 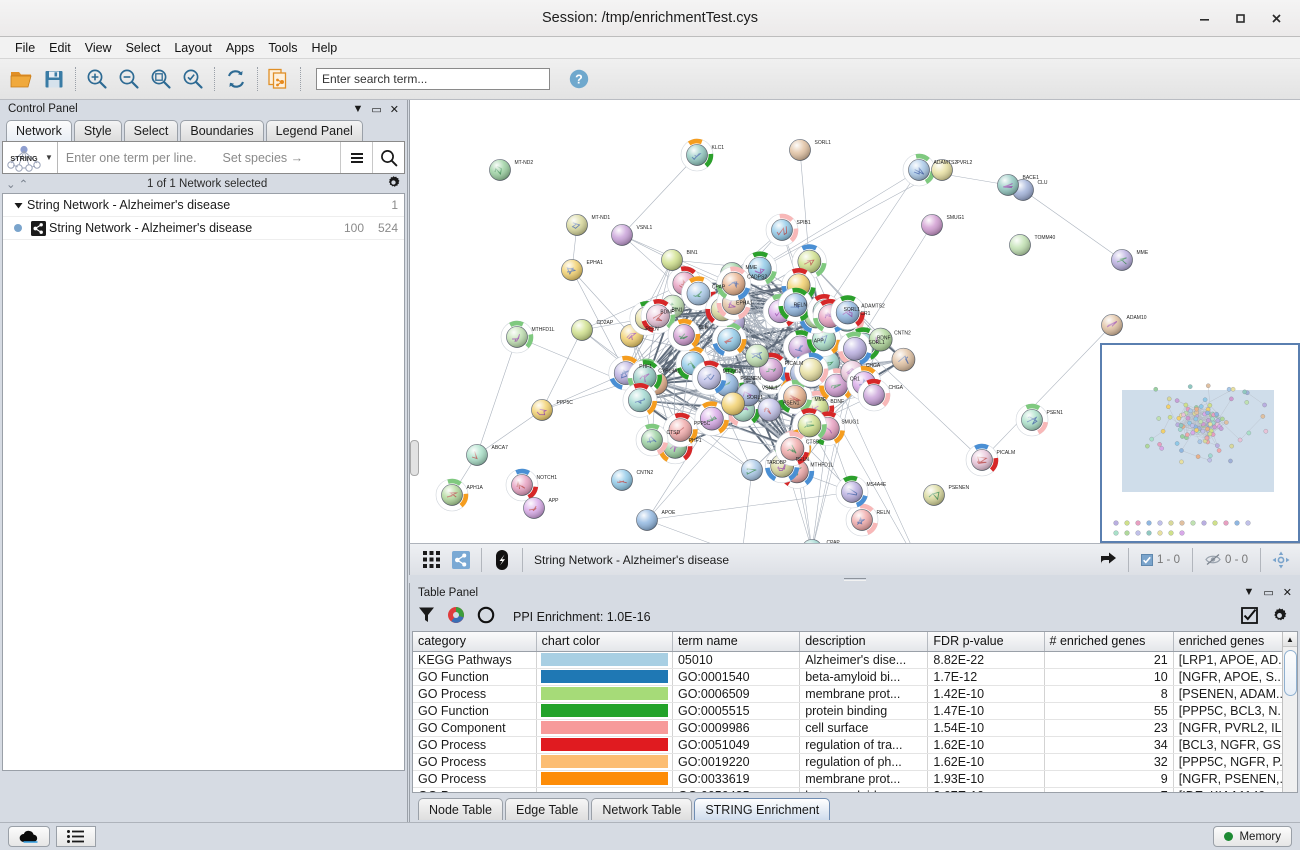 What do you see at coordinates (49, 157) in the screenshot?
I see `string-species-dropdown-icon: ▼` at bounding box center [49, 157].